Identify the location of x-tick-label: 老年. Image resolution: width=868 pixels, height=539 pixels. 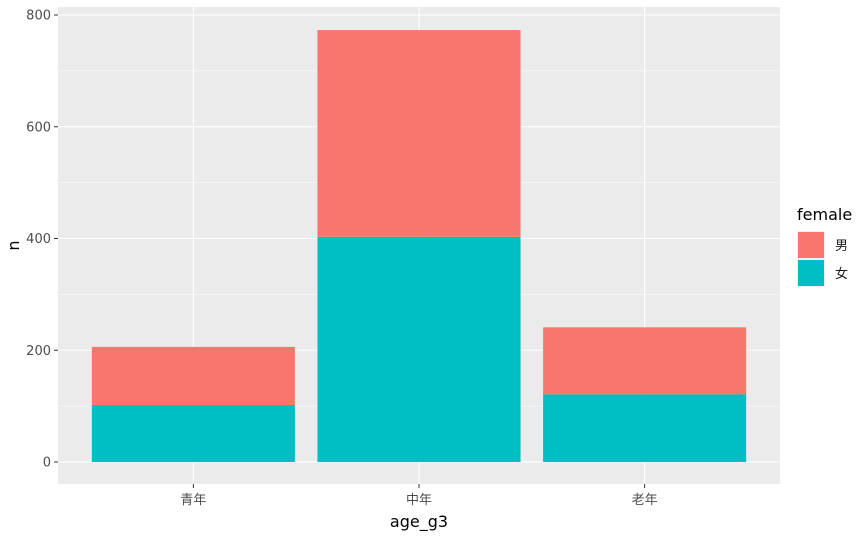
(645, 500).